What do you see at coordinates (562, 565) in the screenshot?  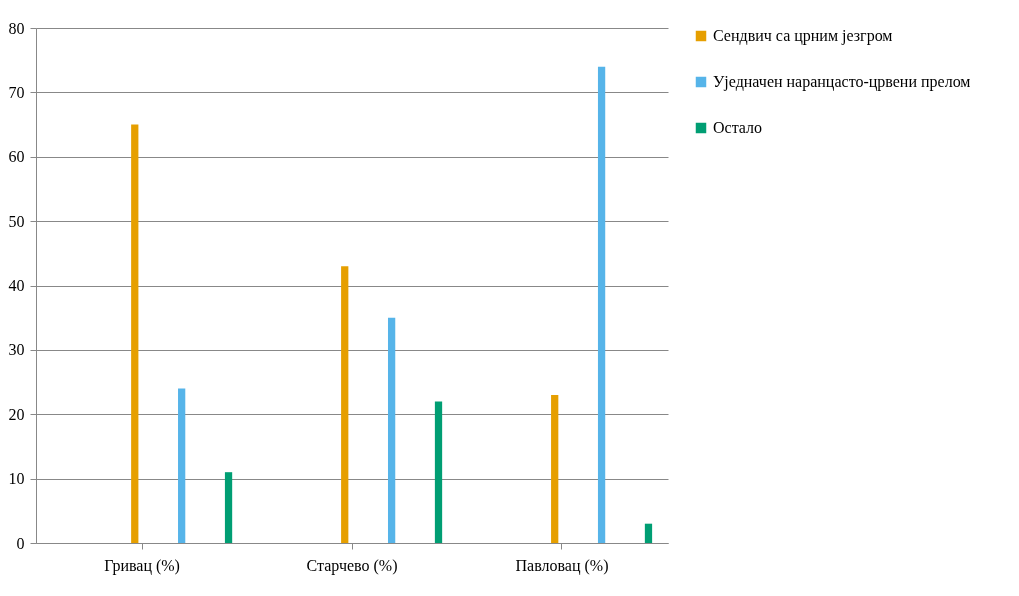 I see `x-tick-label: Павловац (%)` at bounding box center [562, 565].